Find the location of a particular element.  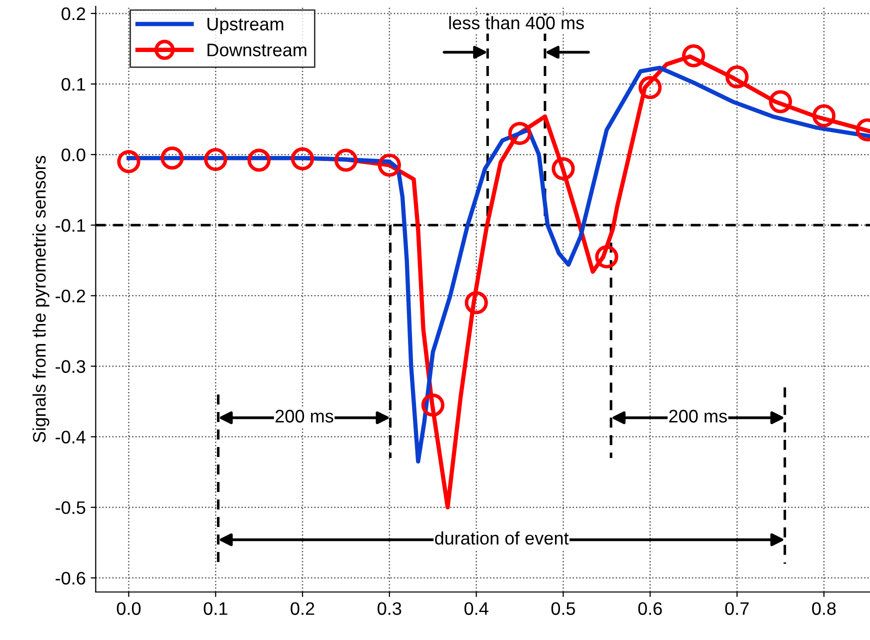

y-tick-label: -0.1 is located at coordinates (71, 225).